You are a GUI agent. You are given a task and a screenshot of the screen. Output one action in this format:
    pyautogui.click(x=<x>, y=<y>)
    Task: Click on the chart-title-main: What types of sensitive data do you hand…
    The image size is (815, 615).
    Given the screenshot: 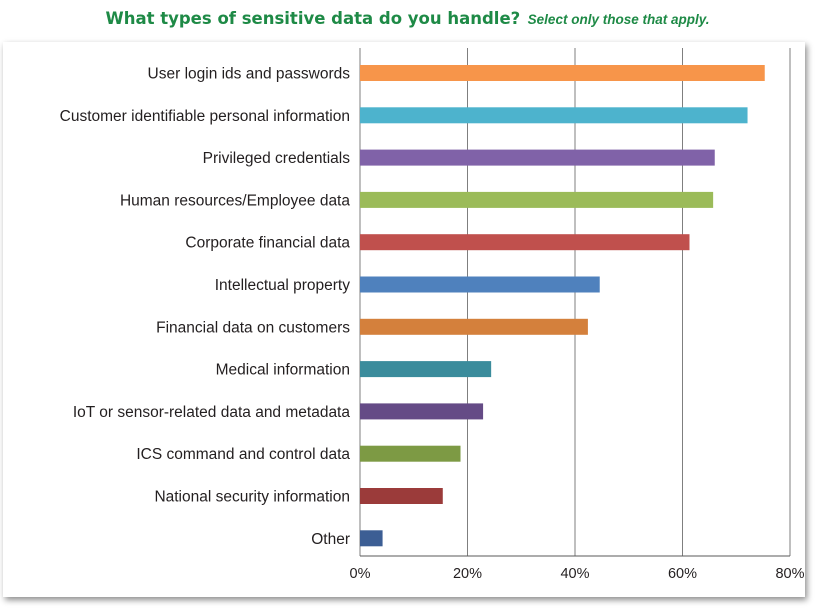 What is the action you would take?
    pyautogui.click(x=313, y=18)
    